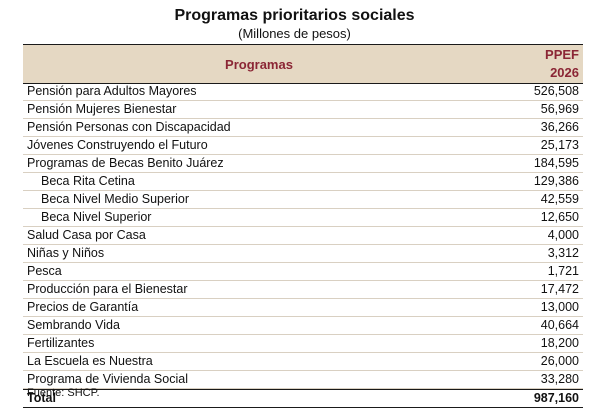 The height and width of the screenshot is (408, 589). What do you see at coordinates (303, 380) in the screenshot?
I see `table-row: Programa de Vivienda Social 33,280` at bounding box center [303, 380].